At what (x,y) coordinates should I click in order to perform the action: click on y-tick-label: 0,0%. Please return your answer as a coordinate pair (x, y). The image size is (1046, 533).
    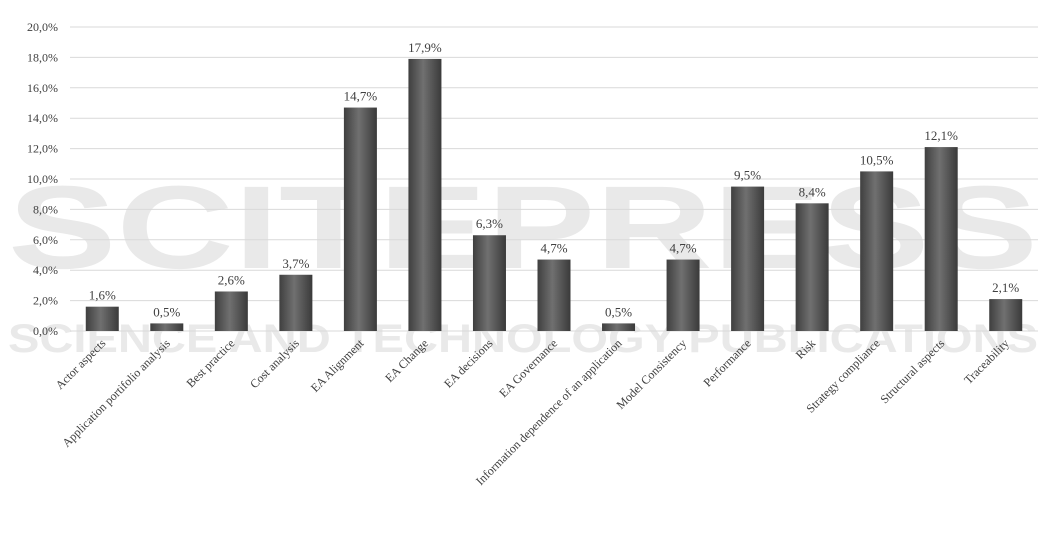
    Looking at the image, I should click on (45, 331).